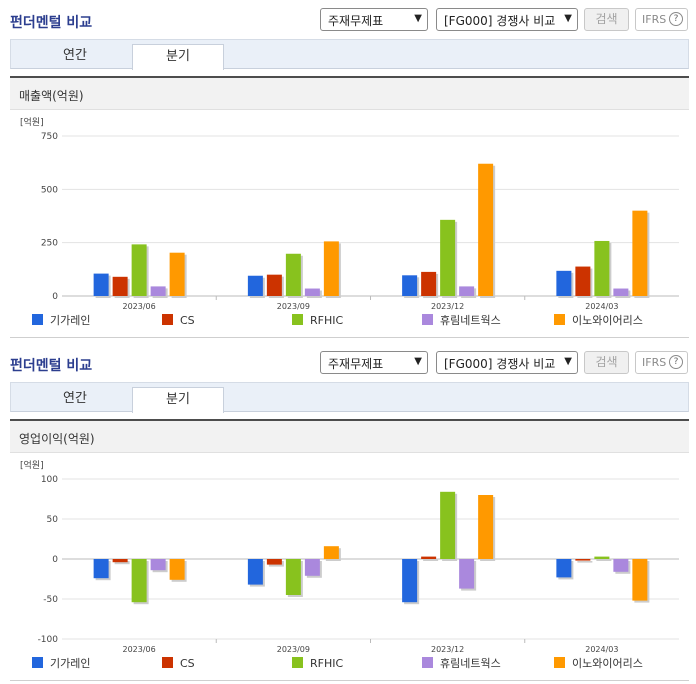 The image size is (696, 684). Describe the element at coordinates (49, 244) in the screenshot. I see `y-tick-label: 250` at that location.